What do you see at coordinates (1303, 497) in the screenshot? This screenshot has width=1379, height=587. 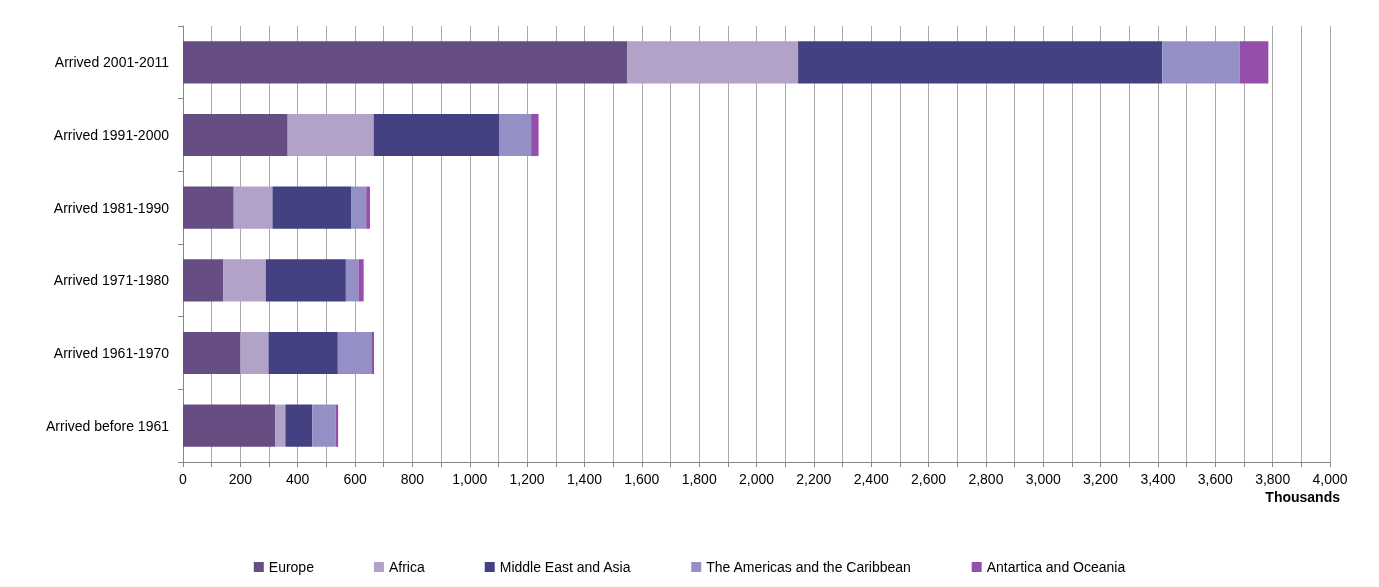 I see `x-axis-title: Thousands` at bounding box center [1303, 497].